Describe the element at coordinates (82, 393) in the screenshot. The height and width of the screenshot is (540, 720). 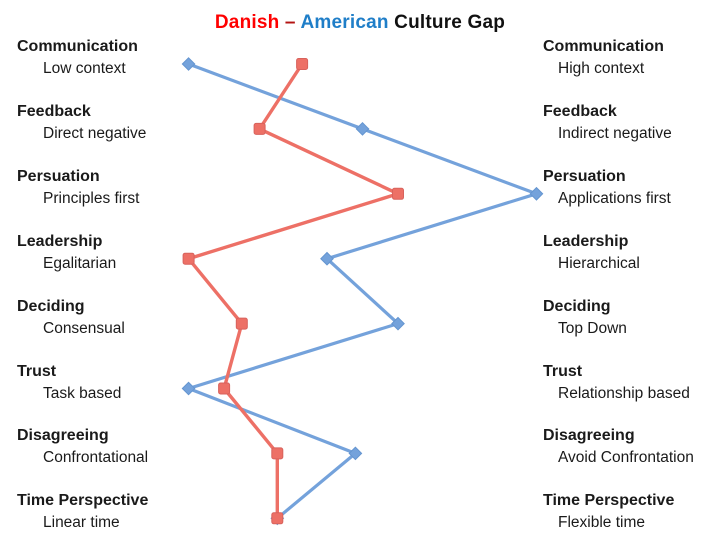
I see `dimension-value-left: Task based` at that location.